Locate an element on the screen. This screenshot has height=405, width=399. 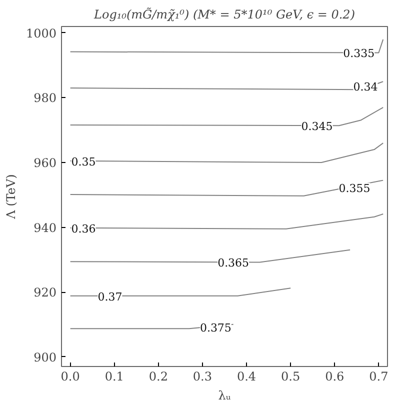
x-tick-label: 0.1 is located at coordinates (114, 377).